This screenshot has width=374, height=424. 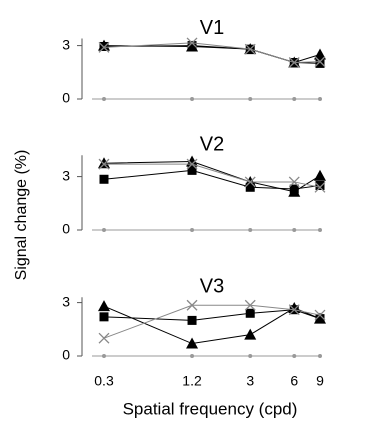 What do you see at coordinates (320, 381) in the screenshot?
I see `x-tick-label: 9` at bounding box center [320, 381].